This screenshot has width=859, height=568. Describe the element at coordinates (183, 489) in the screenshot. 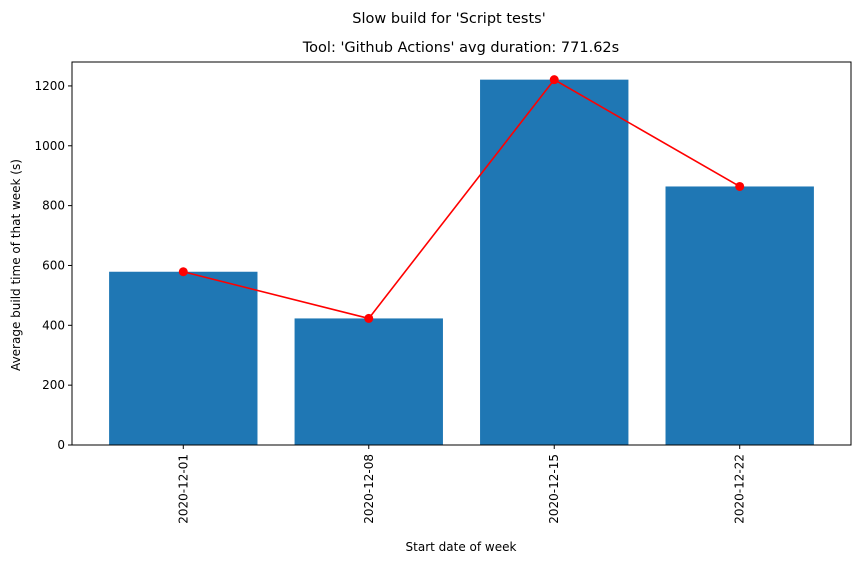

I see `x-tick-label: 2020-12-01` at that location.